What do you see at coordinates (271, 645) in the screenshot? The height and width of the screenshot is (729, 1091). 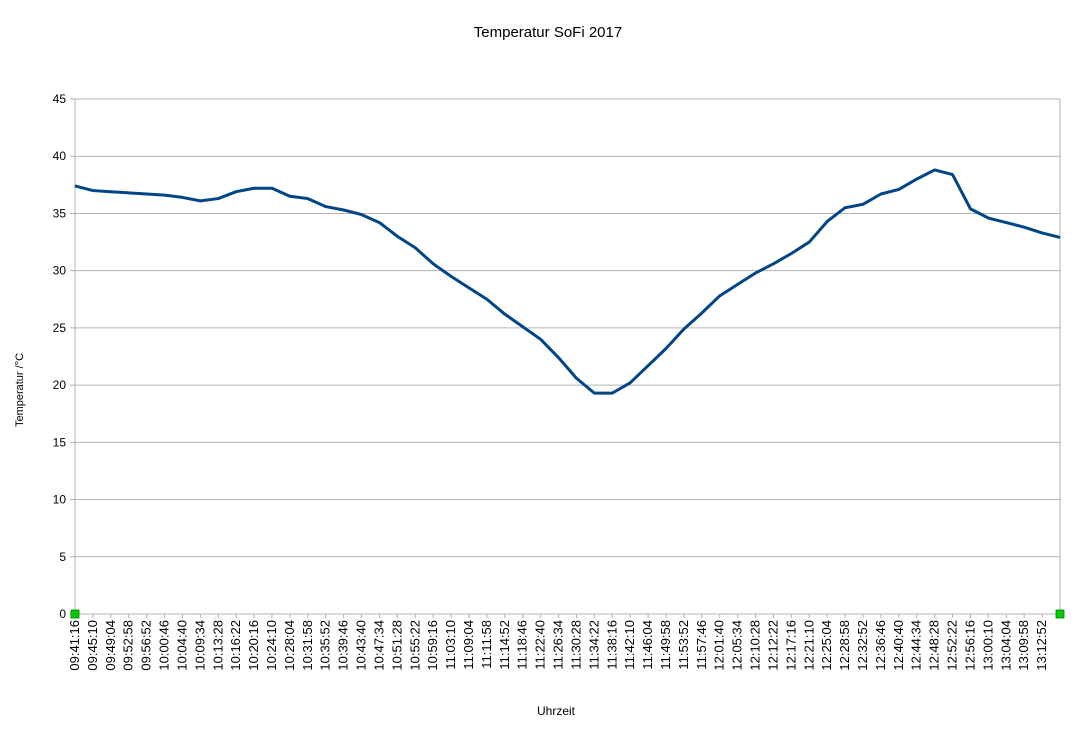 I see `x-tick-label: 10:24:10` at bounding box center [271, 645].